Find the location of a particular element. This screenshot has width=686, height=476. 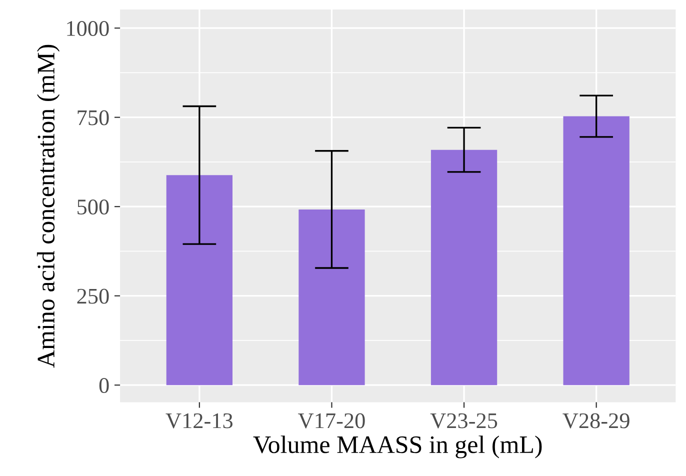

y-axis-title: Amino acid concentration (mM) is located at coordinates (48, 206).